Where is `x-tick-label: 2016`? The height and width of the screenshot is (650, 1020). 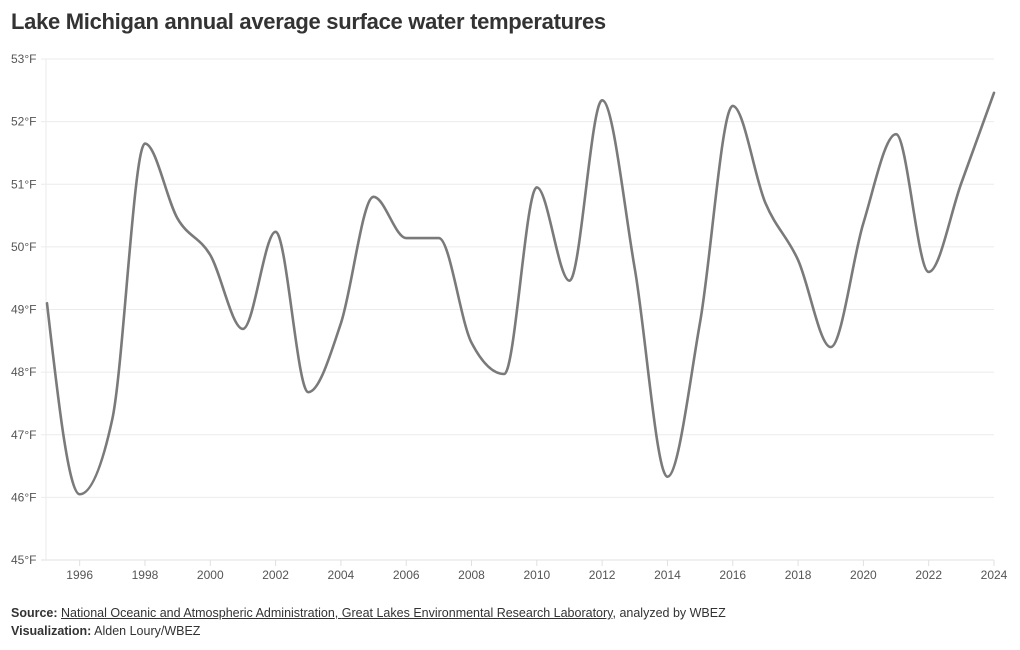
x-tick-label: 2016 is located at coordinates (732, 575).